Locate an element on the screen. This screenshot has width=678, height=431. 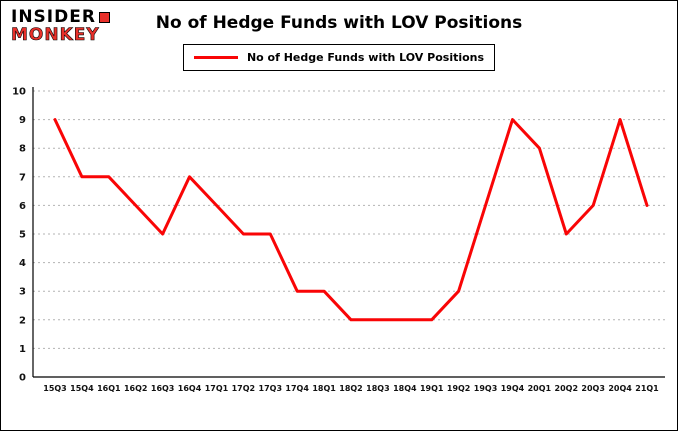
svg-text: 9 is located at coordinates (22, 120).